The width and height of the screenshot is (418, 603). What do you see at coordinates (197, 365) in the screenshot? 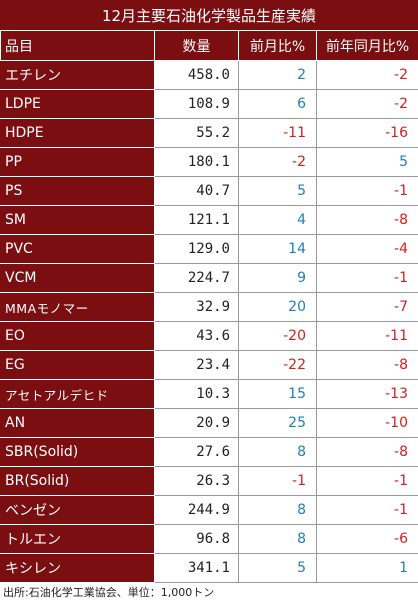
I see `quantity-cell: 23.4` at bounding box center [197, 365].